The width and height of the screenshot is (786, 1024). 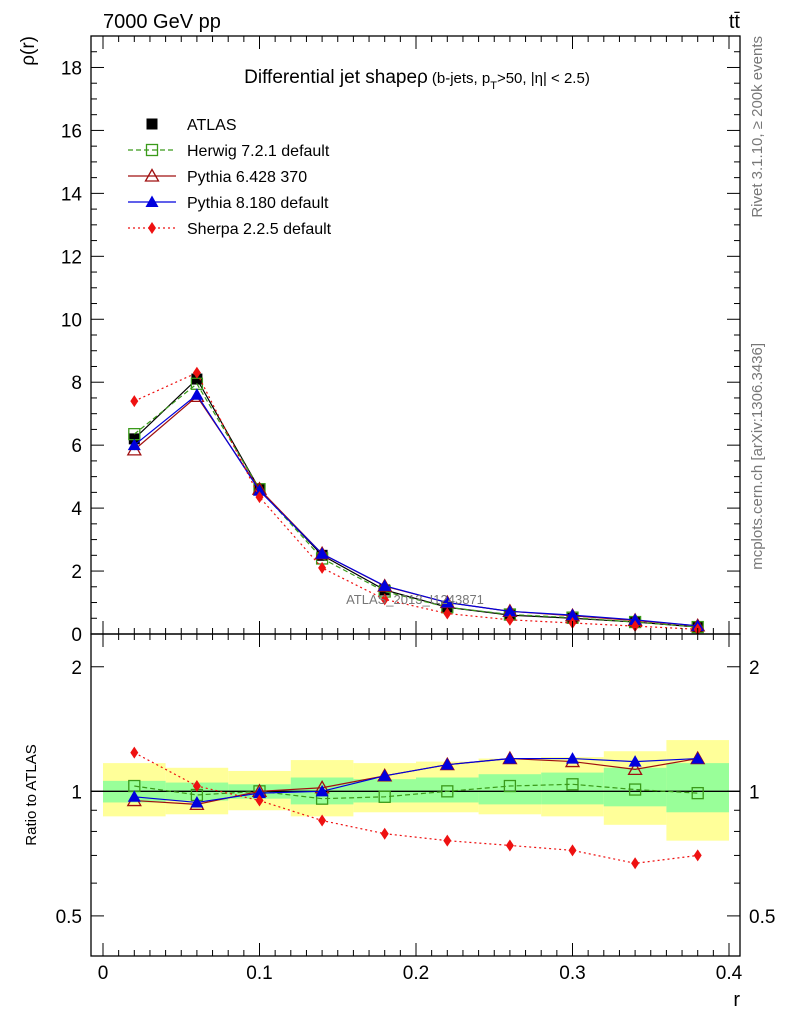 I want to click on y-tick-label: 0, so click(x=76, y=635).